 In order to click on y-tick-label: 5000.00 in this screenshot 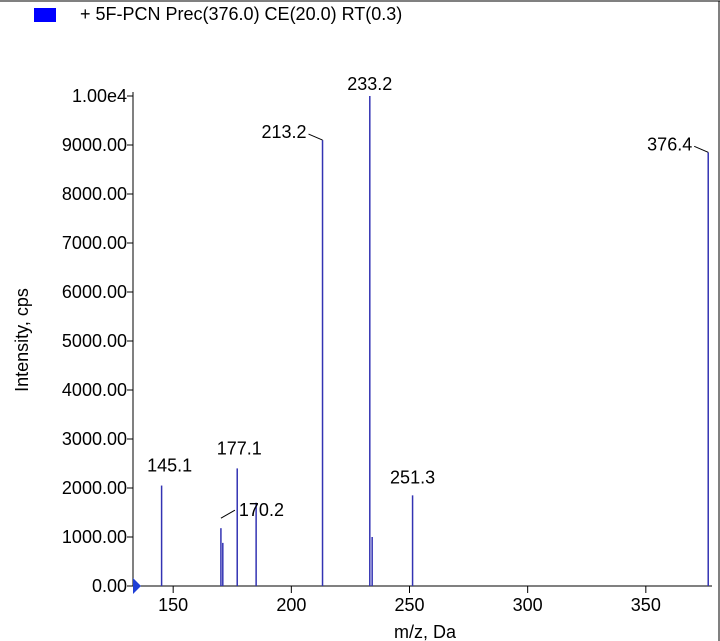, I will do `click(94, 341)`.